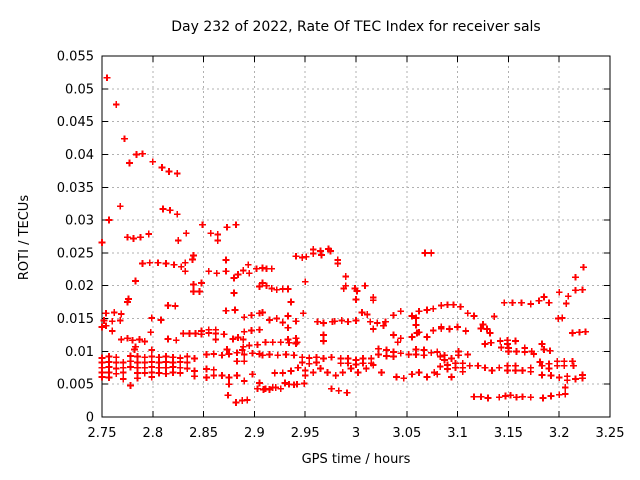 This screenshot has width=640, height=480. I want to click on y-tick-label: 0.04, so click(79, 155).